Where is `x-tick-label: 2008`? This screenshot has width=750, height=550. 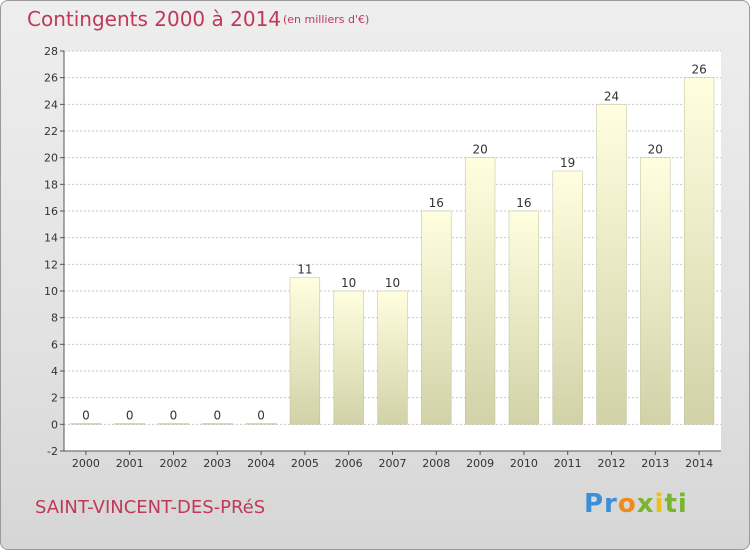 x-tick-label: 2008 is located at coordinates (436, 463).